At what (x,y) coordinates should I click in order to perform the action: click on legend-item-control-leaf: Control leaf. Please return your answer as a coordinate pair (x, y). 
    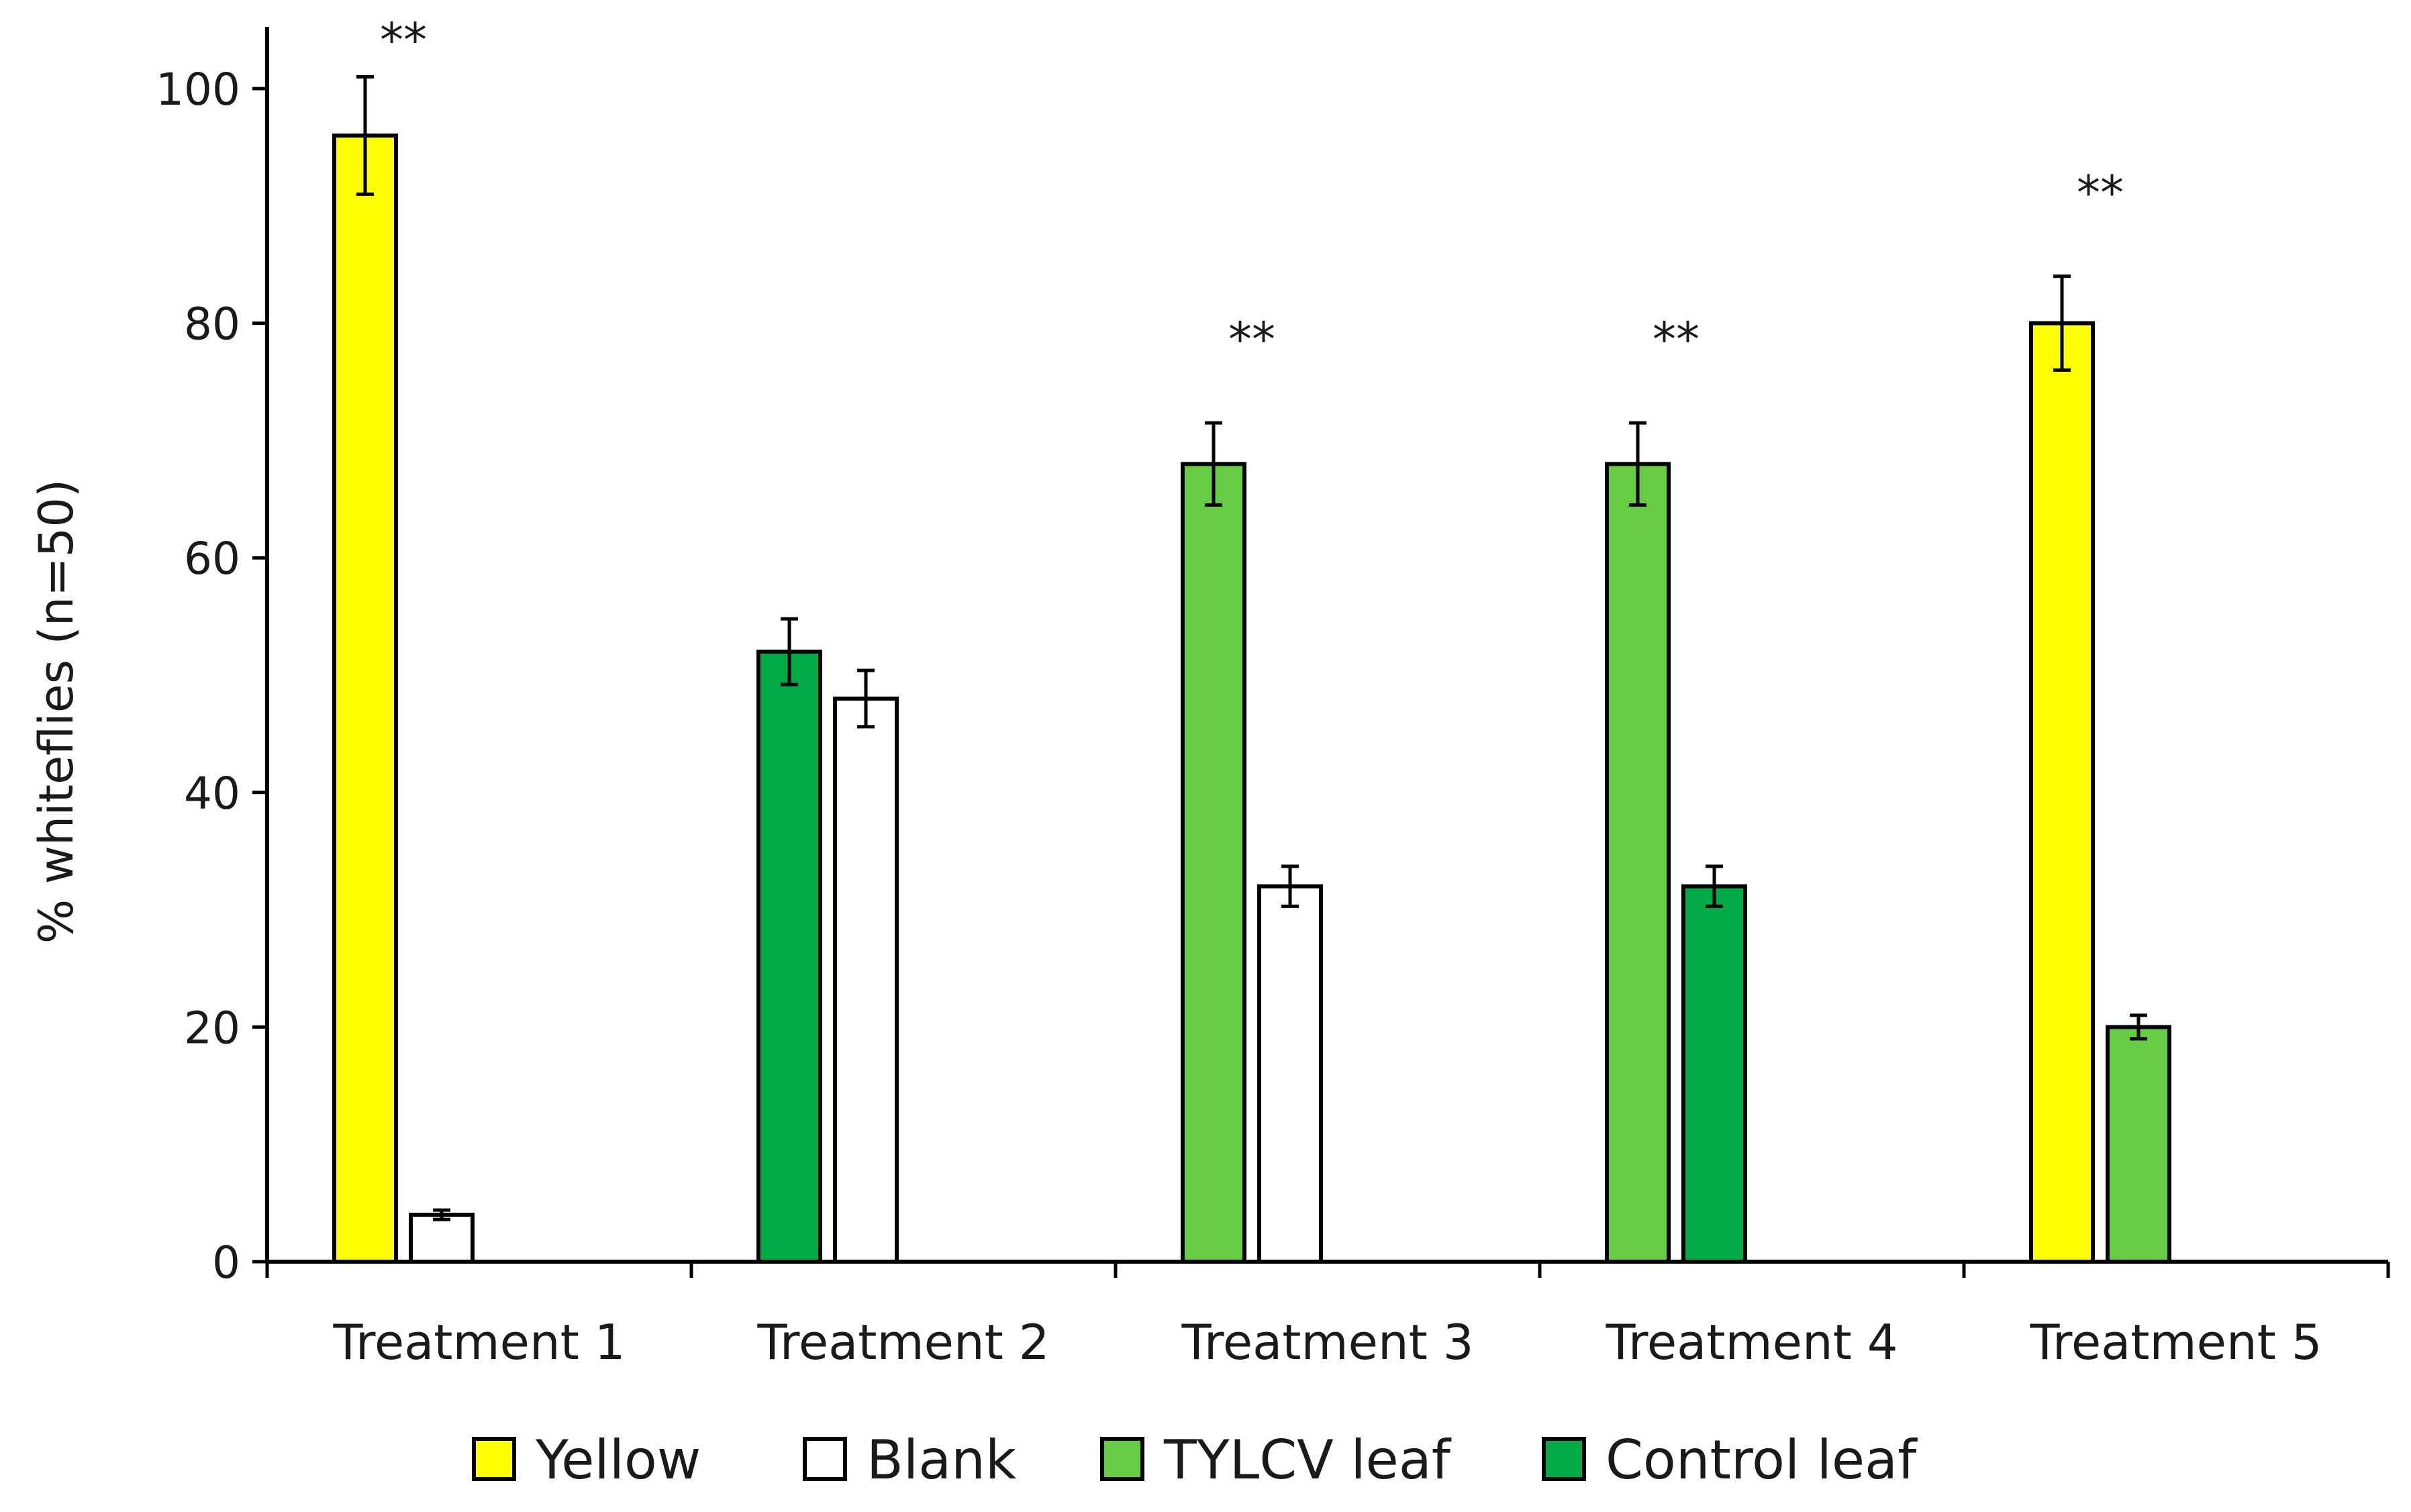
    Looking at the image, I should click on (1730, 1460).